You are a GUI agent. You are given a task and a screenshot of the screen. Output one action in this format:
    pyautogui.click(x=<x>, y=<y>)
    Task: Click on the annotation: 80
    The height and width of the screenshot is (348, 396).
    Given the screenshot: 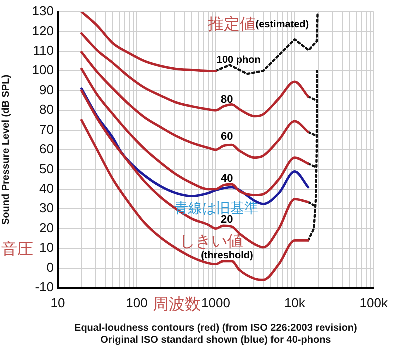 What is the action you would take?
    pyautogui.click(x=227, y=100)
    